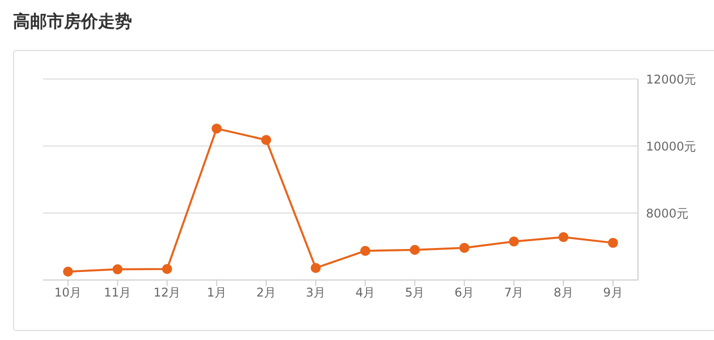 The width and height of the screenshot is (714, 340). Describe the element at coordinates (365, 293) in the screenshot. I see `x-tick-label: 4月` at that location.